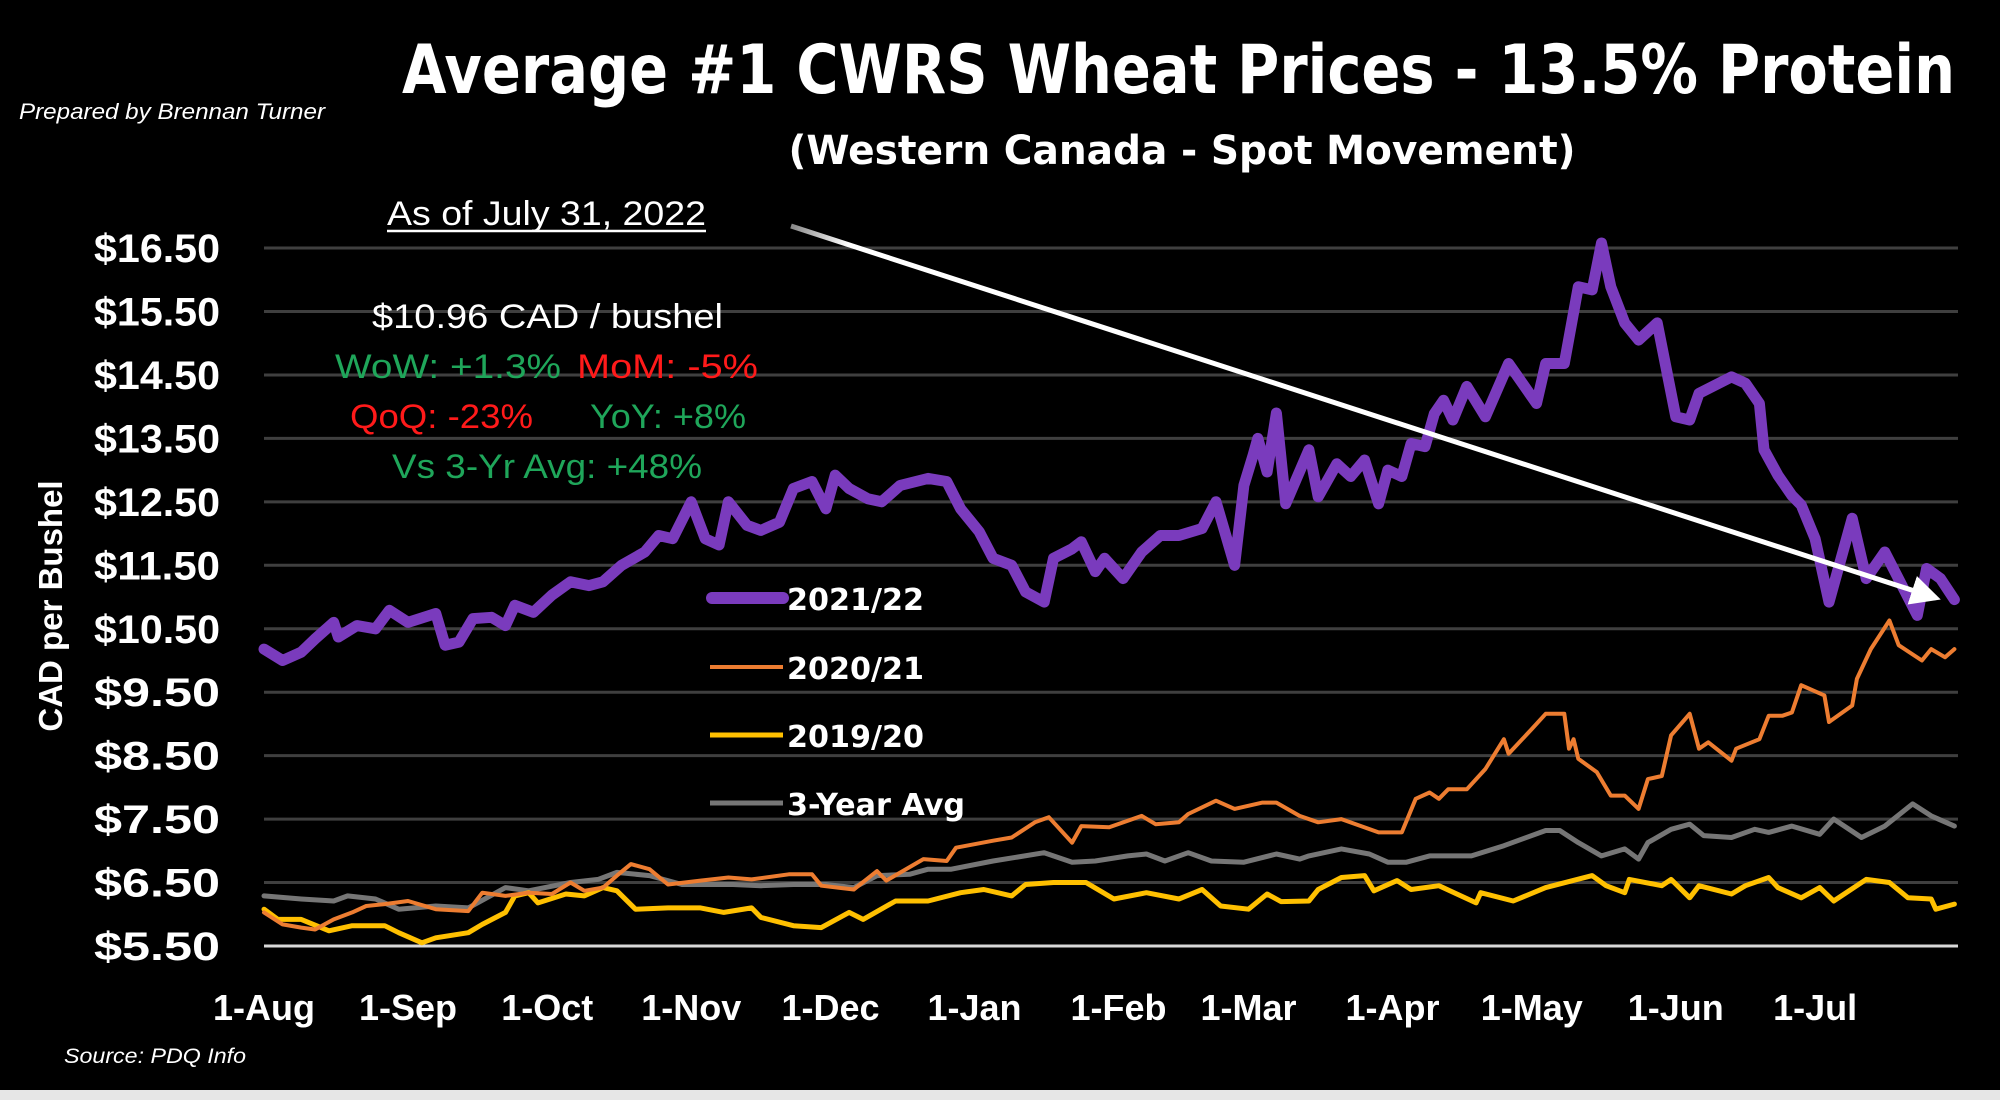  I want to click on x-tick-label: 1-Jan, so click(975, 1007).